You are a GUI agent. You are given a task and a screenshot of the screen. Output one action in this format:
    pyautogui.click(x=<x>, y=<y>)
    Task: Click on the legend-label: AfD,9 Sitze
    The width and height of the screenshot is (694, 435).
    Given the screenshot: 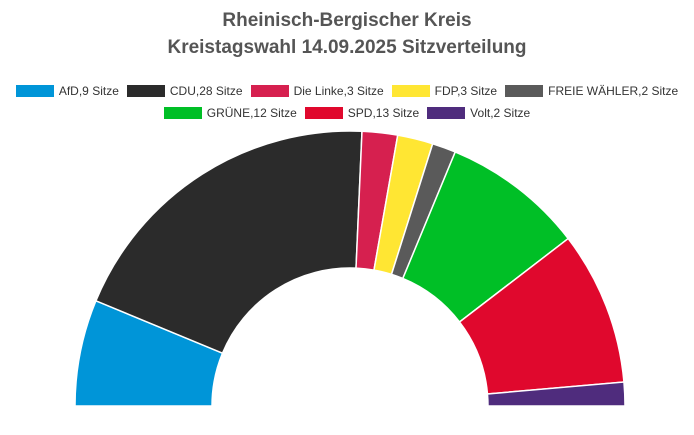 What is the action you would take?
    pyautogui.click(x=88, y=91)
    